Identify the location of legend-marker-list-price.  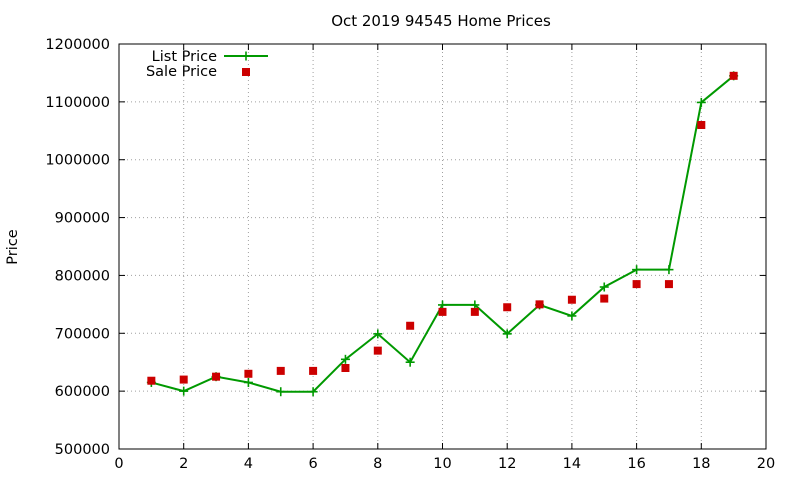
(246, 56).